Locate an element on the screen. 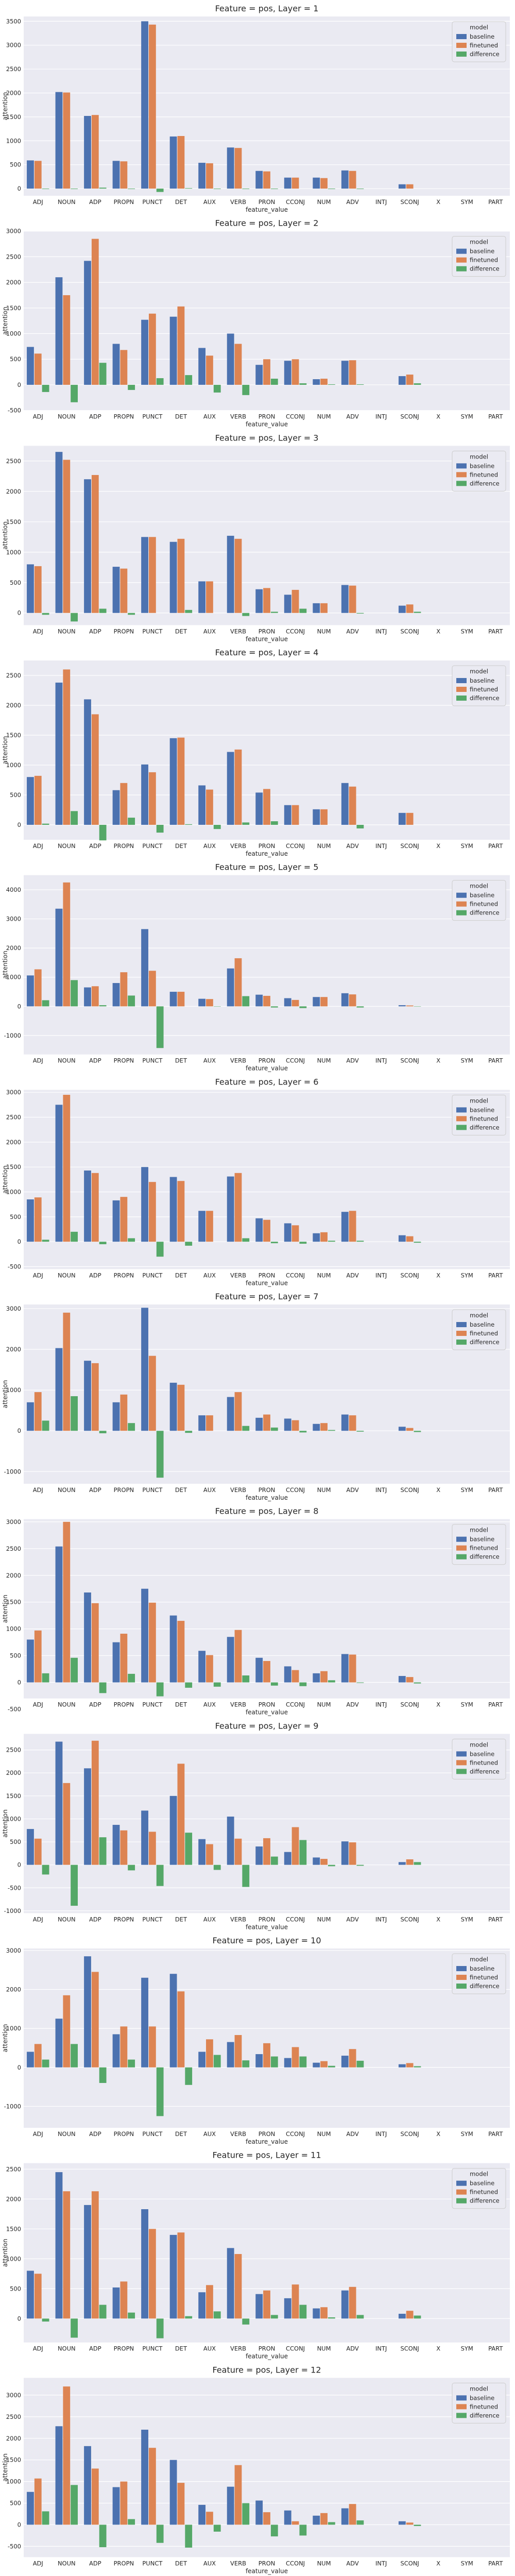 This screenshot has height=2576, width=515. bar-difference-adv is located at coordinates (360, 2317).